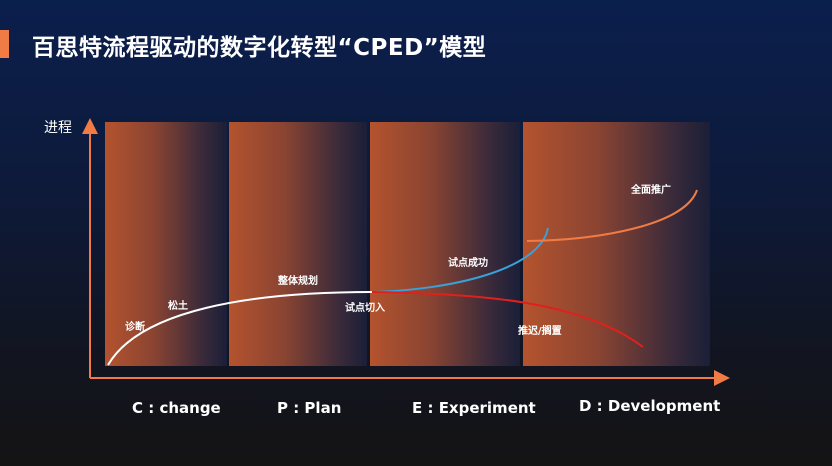  What do you see at coordinates (135, 327) in the screenshot?
I see `label-diagnose: 诊断` at bounding box center [135, 327].